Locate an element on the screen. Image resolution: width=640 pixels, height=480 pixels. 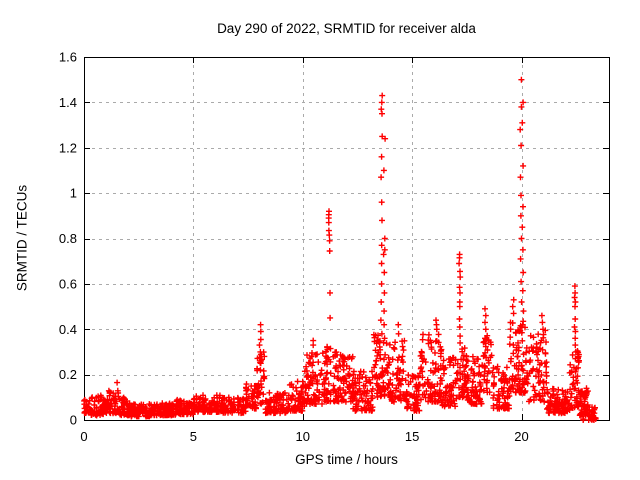
y-tick-labels: 0 0.2 0.4 0.6 0.8 1 1.2 1.4 1.6 is located at coordinates (68, 239).